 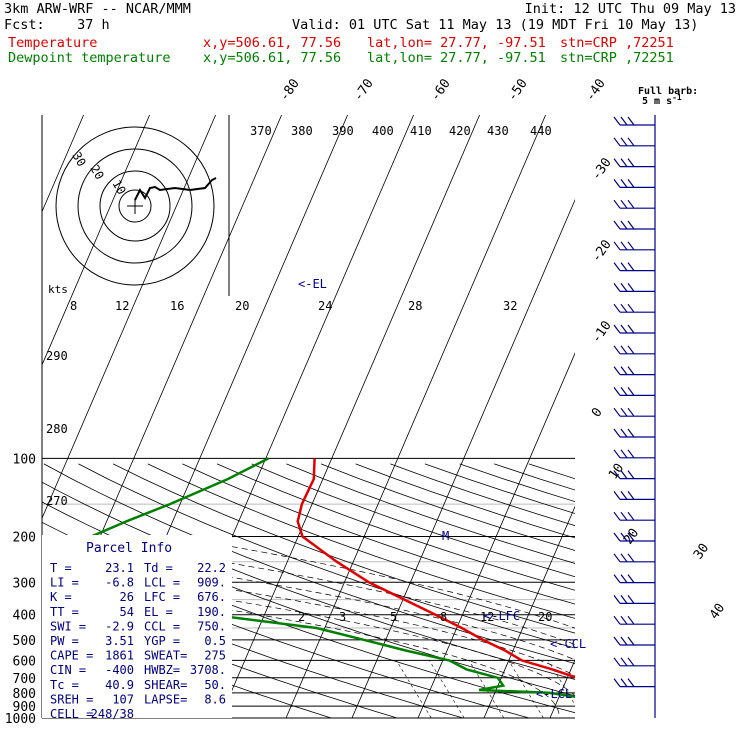 What do you see at coordinates (97, 9) in the screenshot?
I see `model-title: 3km ARW-WRF -- NCAR/MMM` at bounding box center [97, 9].